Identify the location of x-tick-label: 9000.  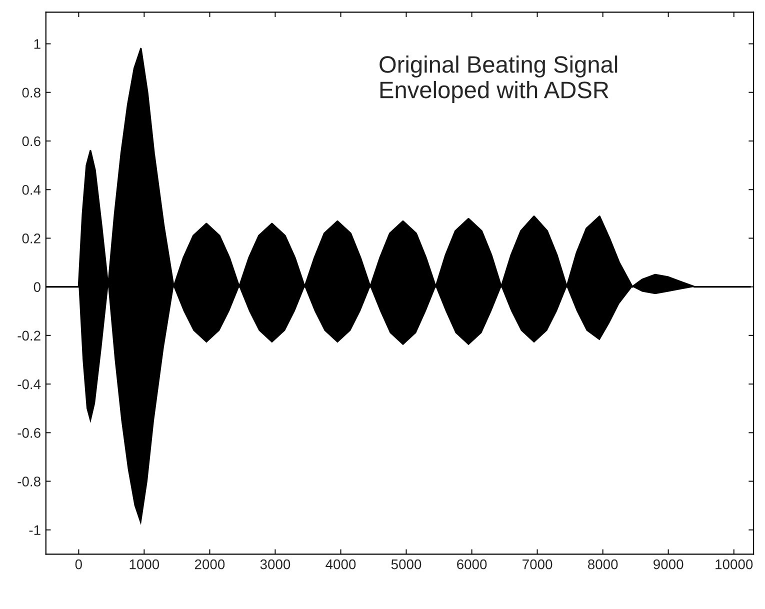
(669, 564).